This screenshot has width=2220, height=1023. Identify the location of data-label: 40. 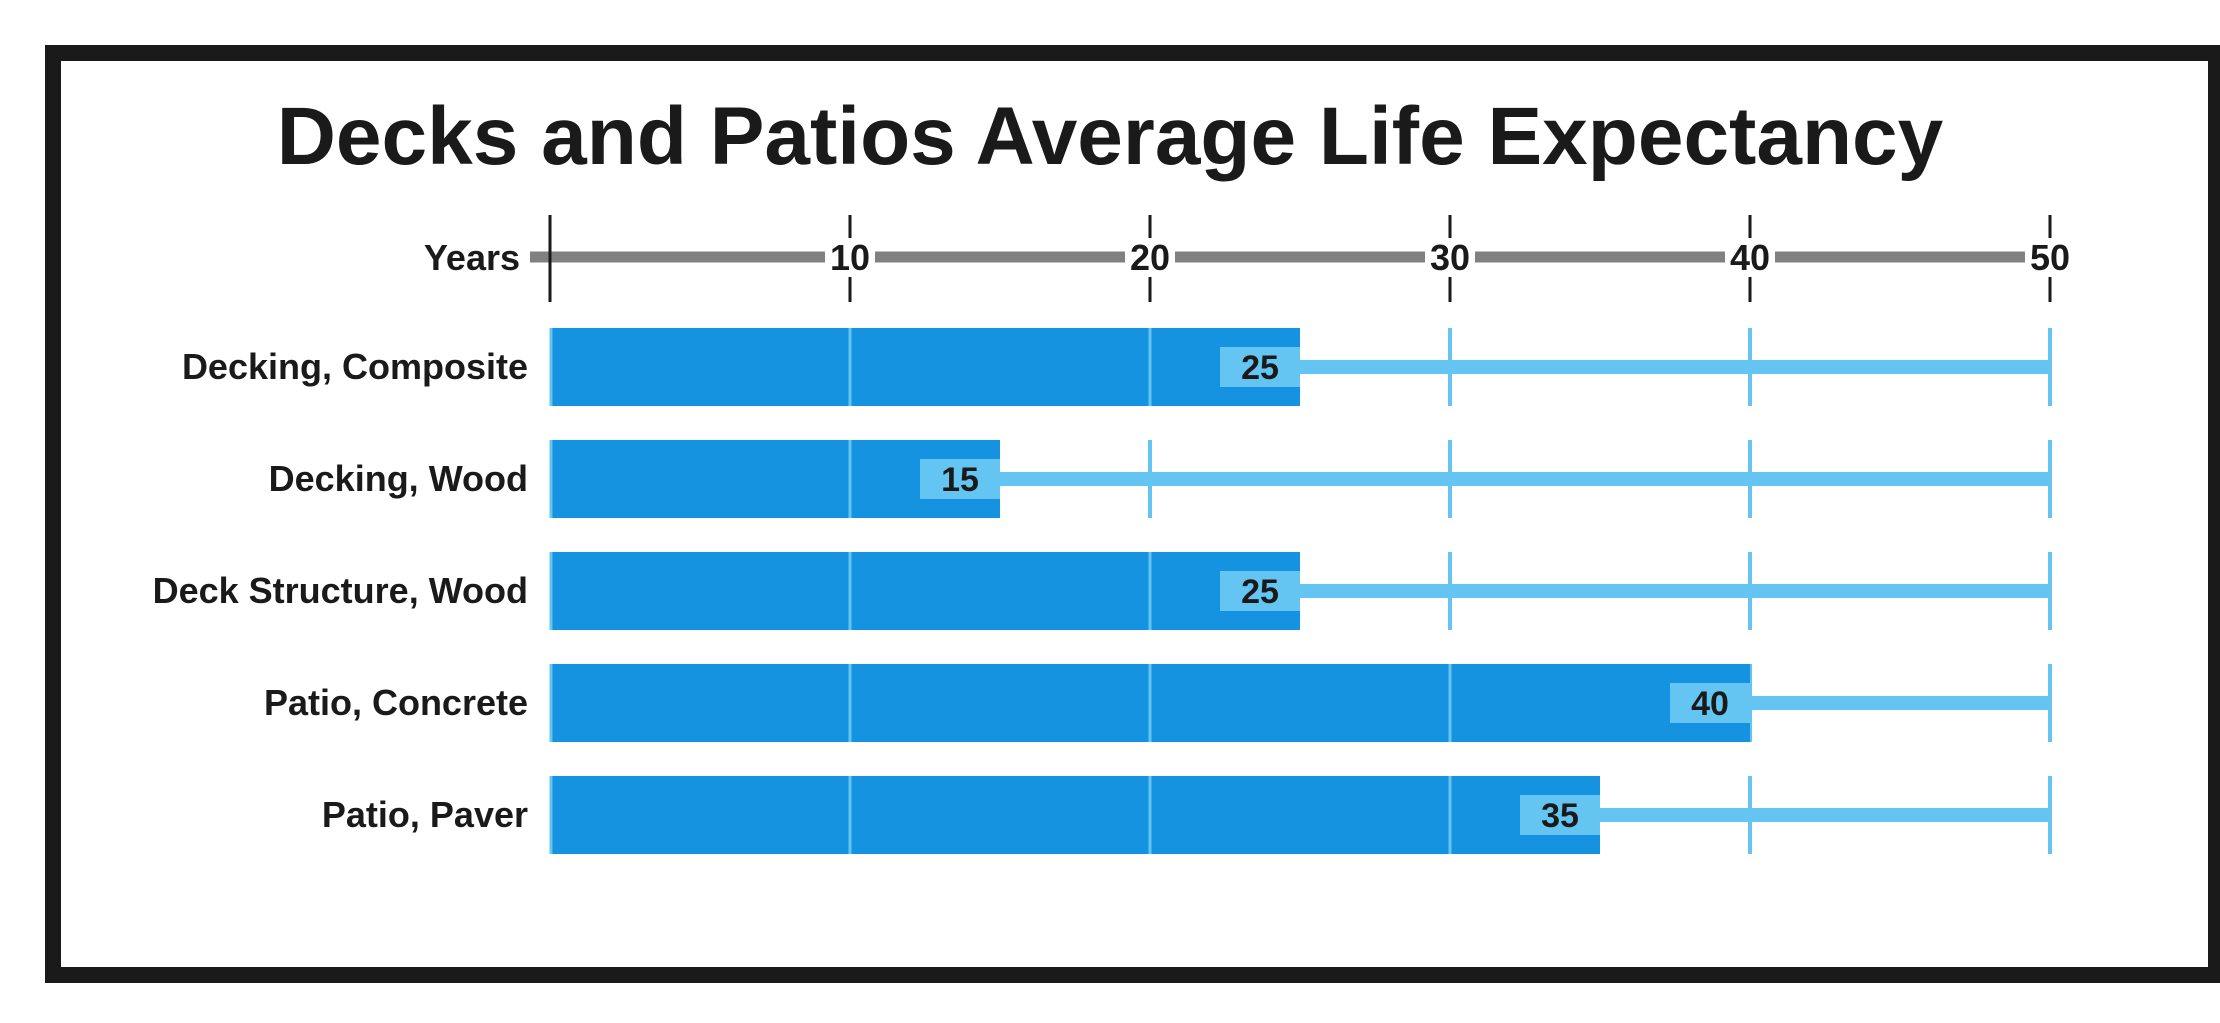
(1710, 704).